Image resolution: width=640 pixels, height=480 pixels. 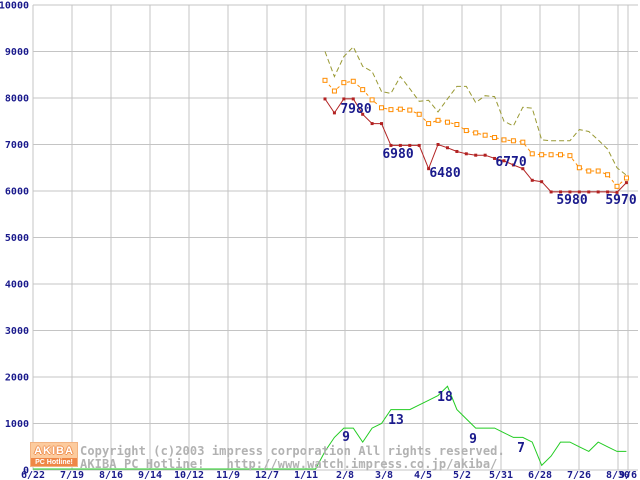 What do you see at coordinates (571, 200) in the screenshot?
I see `data-point-label: 5980` at bounding box center [571, 200].